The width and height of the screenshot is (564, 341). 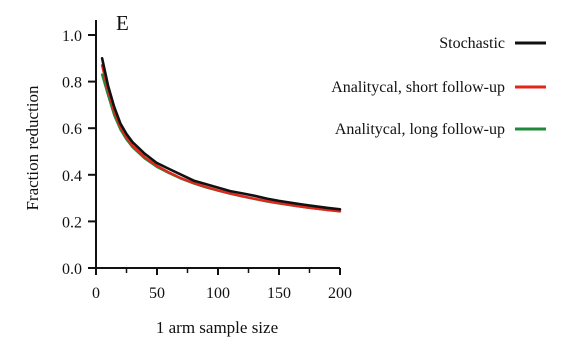 What do you see at coordinates (279, 293) in the screenshot?
I see `x-tick-label: 150` at bounding box center [279, 293].